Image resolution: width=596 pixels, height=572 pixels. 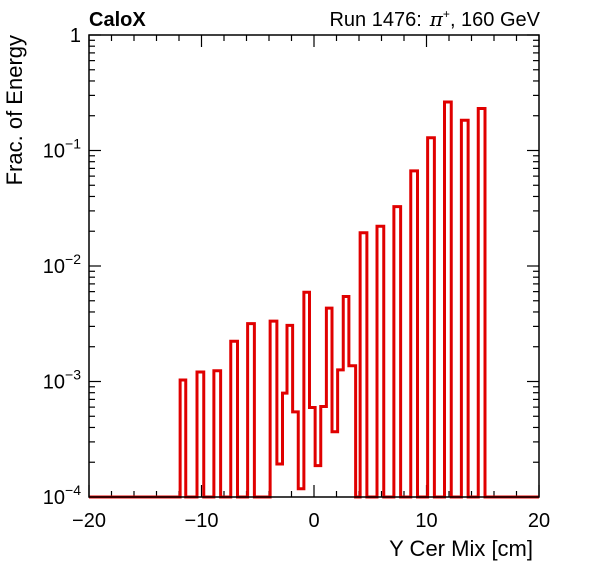 I want to click on run-info-label: Run 1476: π+, 160 GeV, so click(x=434, y=19).